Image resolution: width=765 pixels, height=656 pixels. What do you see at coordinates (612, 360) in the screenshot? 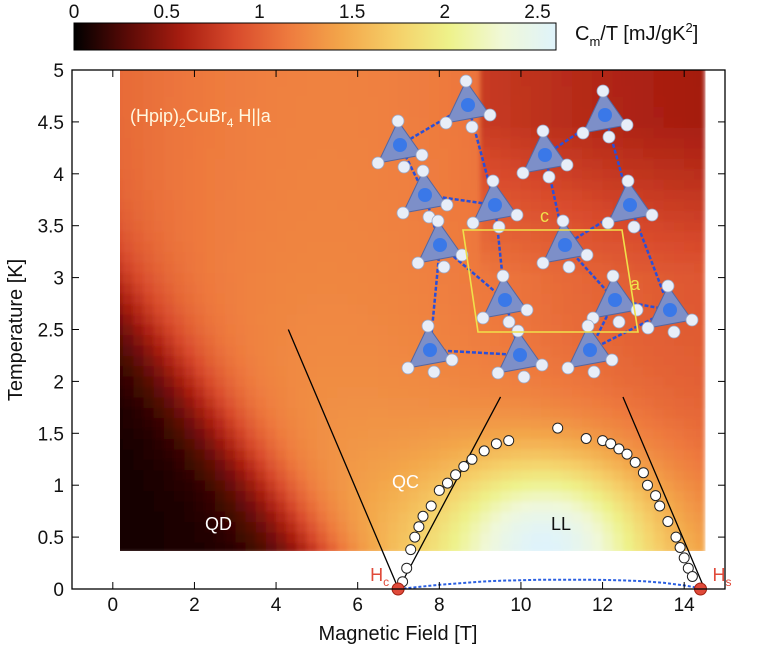
I see `crystal-br-atom` at bounding box center [612, 360].